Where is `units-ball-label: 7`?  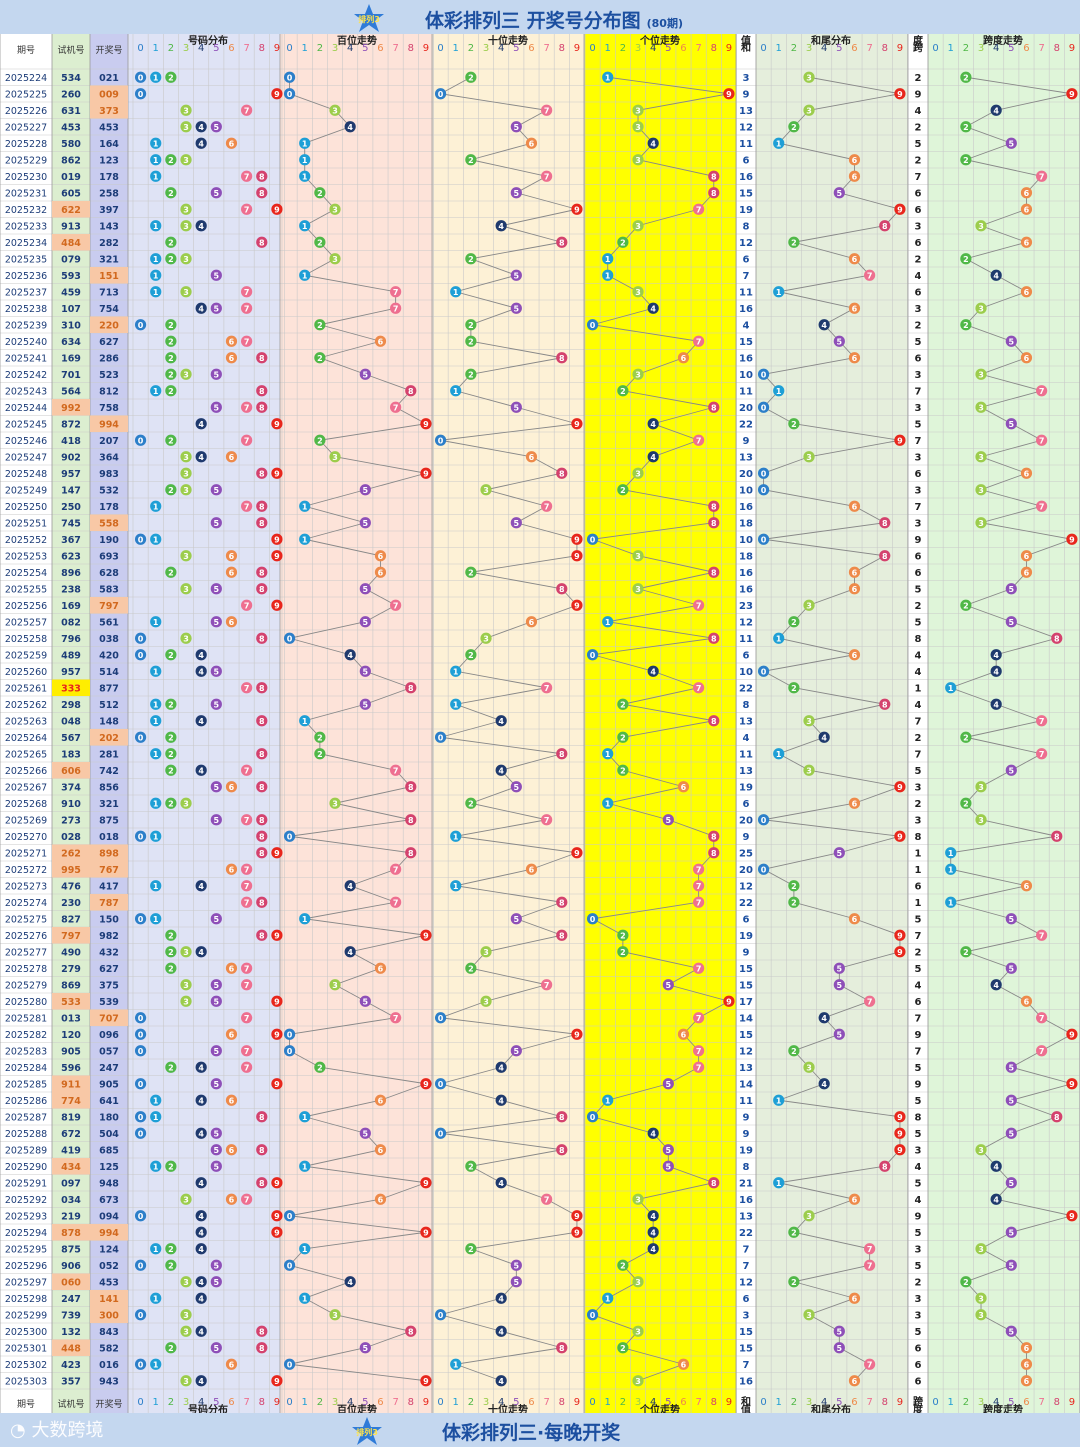
units-ball-label: 7 is located at coordinates (699, 341).